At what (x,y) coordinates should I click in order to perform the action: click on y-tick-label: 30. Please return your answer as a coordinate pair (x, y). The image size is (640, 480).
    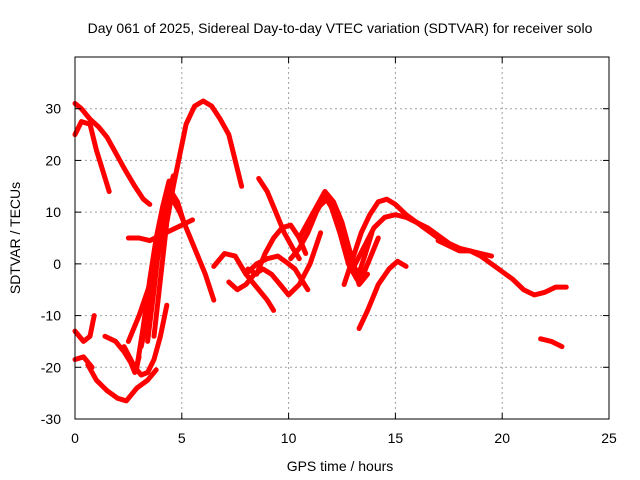
    Looking at the image, I should click on (53, 109).